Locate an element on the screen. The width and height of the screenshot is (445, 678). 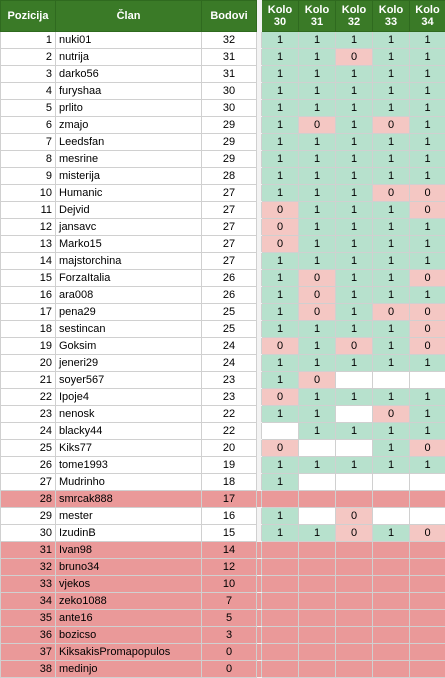
position-cell: 21 is located at coordinates (28, 380).